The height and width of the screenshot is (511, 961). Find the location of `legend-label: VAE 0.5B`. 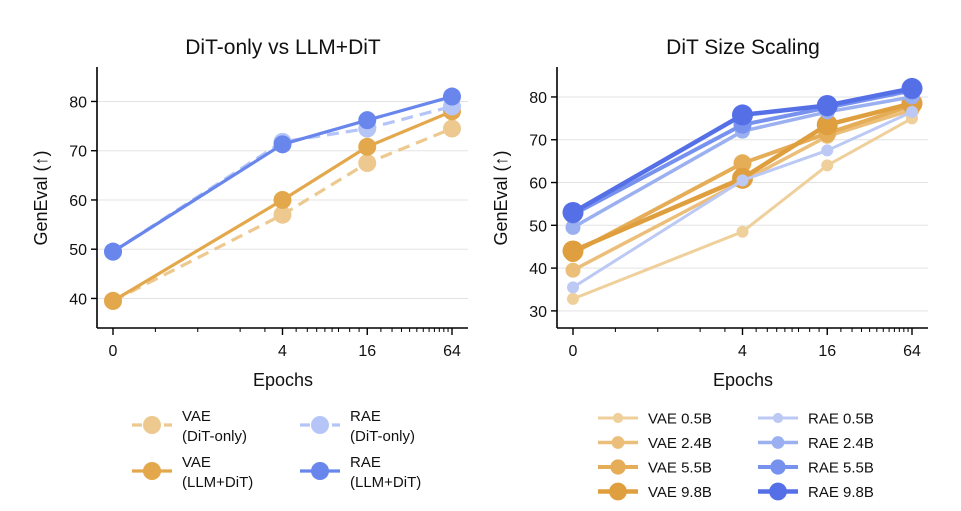

legend-label: VAE 0.5B is located at coordinates (680, 419).